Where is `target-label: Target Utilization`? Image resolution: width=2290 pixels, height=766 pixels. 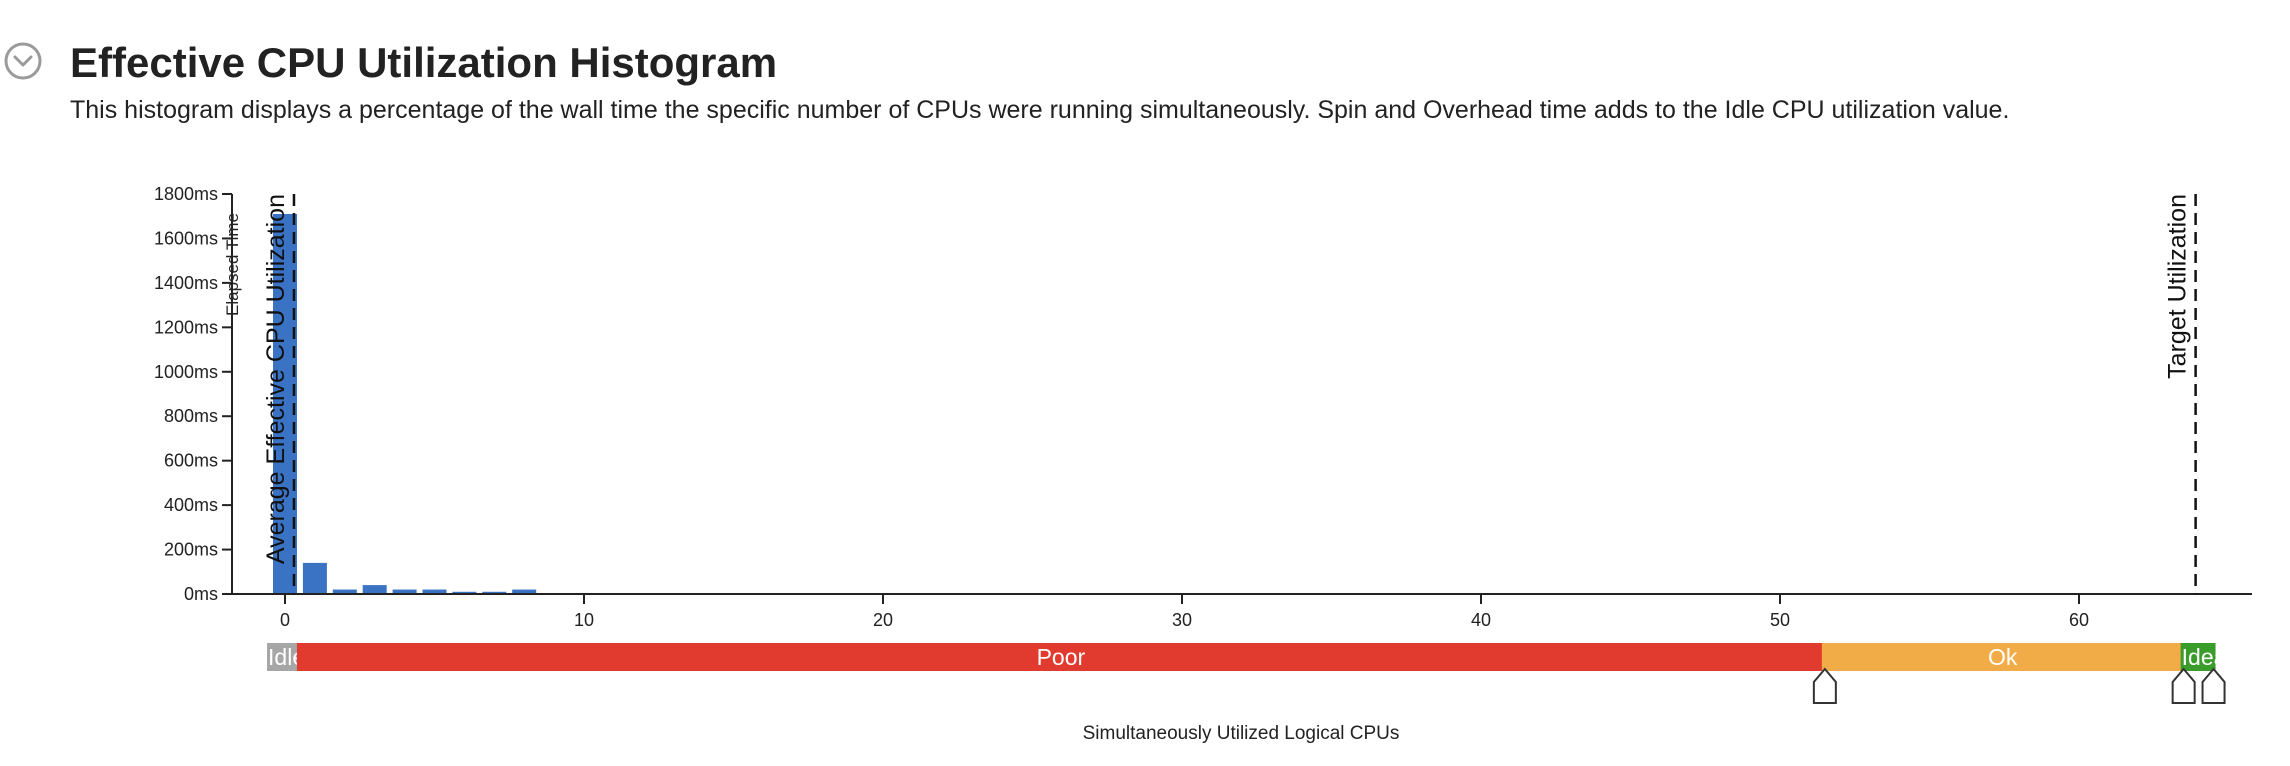 target-label: Target Utilization is located at coordinates (2178, 286).